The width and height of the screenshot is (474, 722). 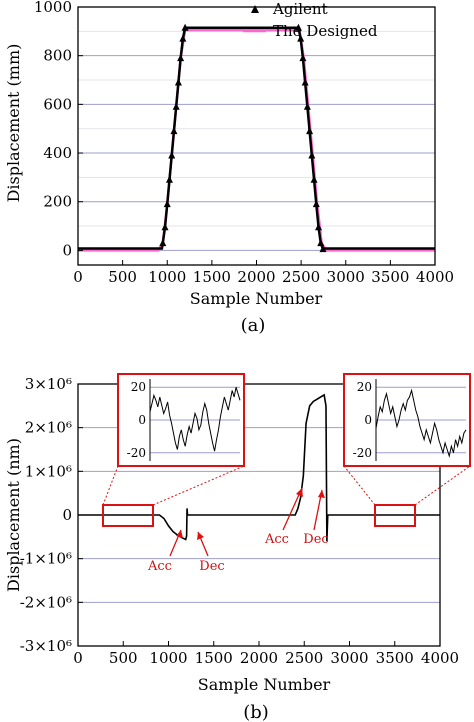 What do you see at coordinates (48, 384) in the screenshot?
I see `b-y-tick-label: 3×10⁶` at bounding box center [48, 384].